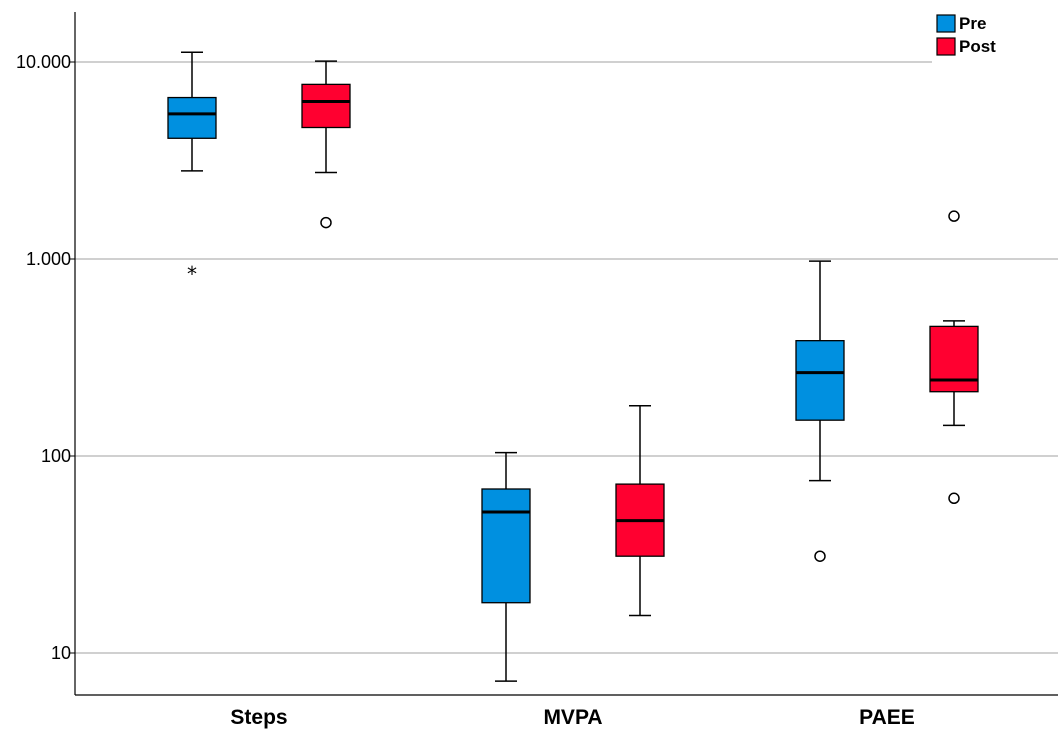 Image resolution: width=1060 pixels, height=729 pixels. What do you see at coordinates (972, 23) in the screenshot?
I see `legend-label: Pre` at bounding box center [972, 23].